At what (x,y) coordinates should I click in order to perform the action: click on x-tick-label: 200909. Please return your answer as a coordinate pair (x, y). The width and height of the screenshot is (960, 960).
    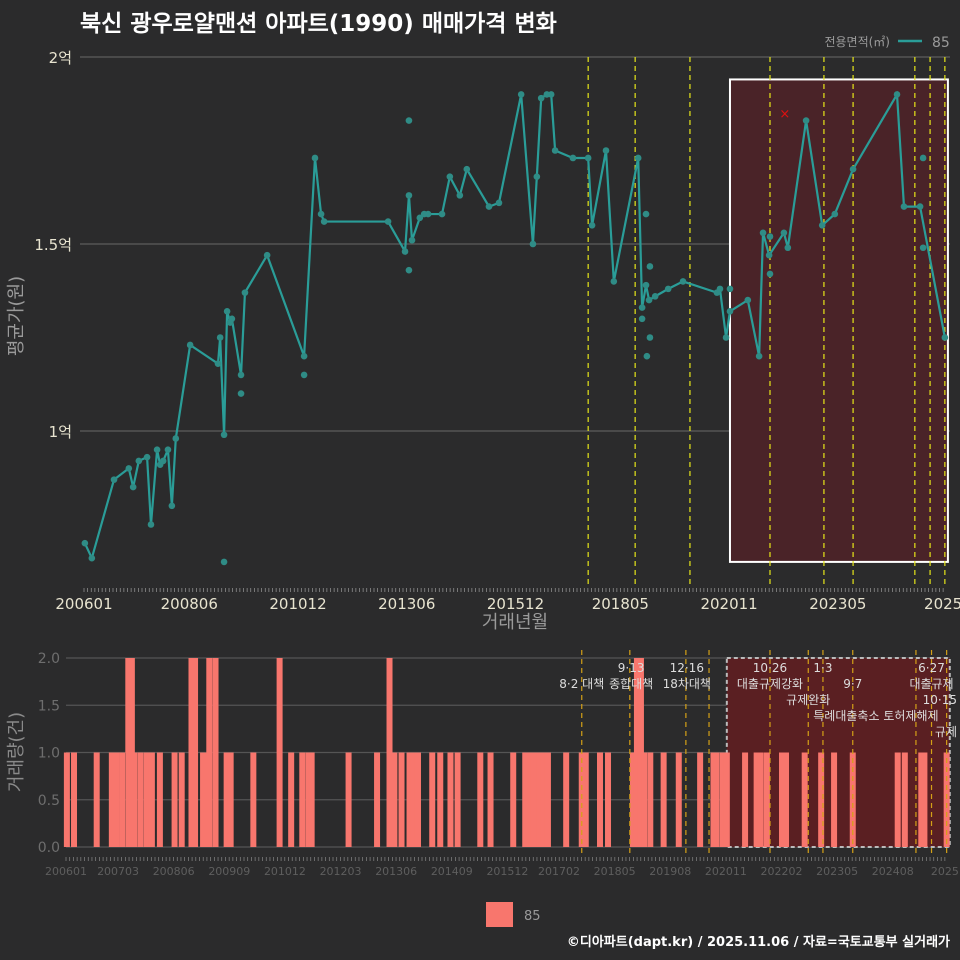
    Looking at the image, I should click on (229, 871).